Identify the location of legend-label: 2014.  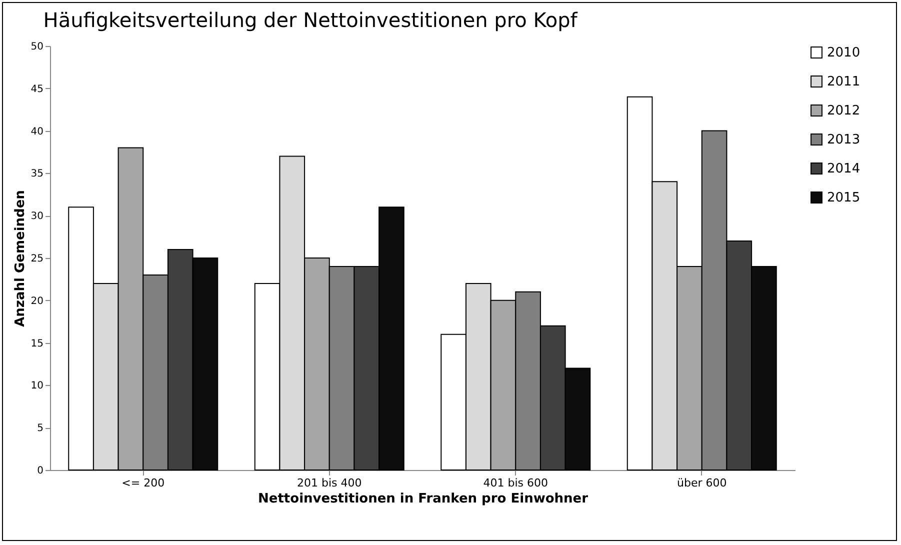
(843, 169).